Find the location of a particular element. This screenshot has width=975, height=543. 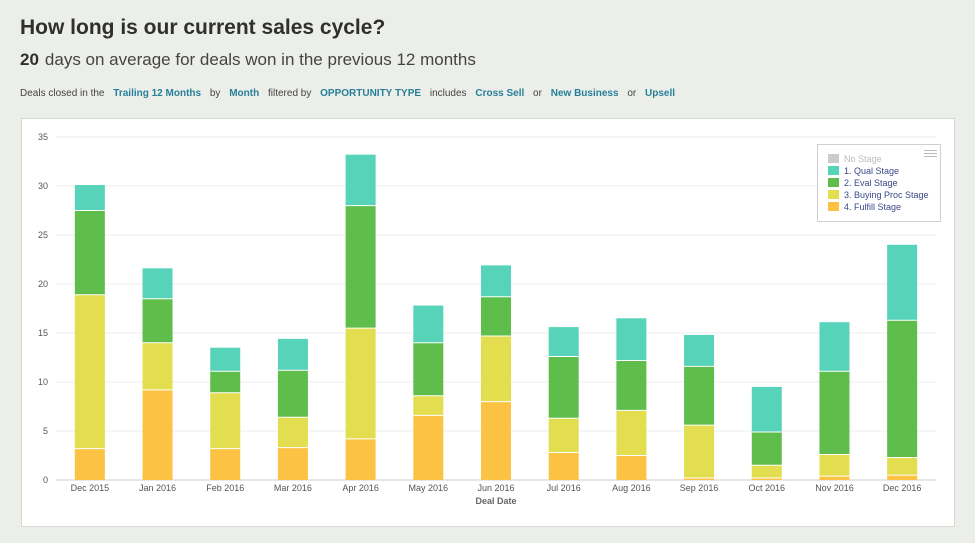

filter-text-5: or is located at coordinates (537, 93).